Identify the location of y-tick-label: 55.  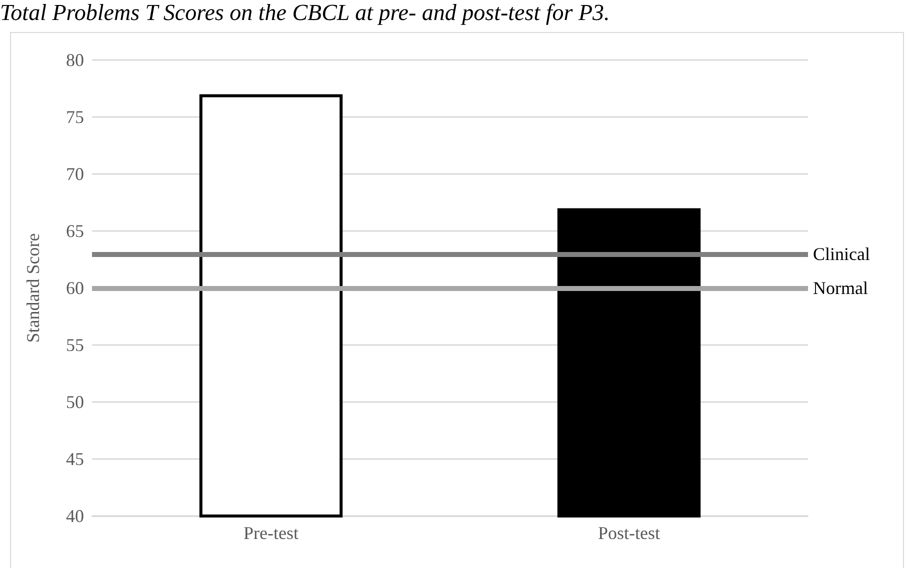
(75, 345).